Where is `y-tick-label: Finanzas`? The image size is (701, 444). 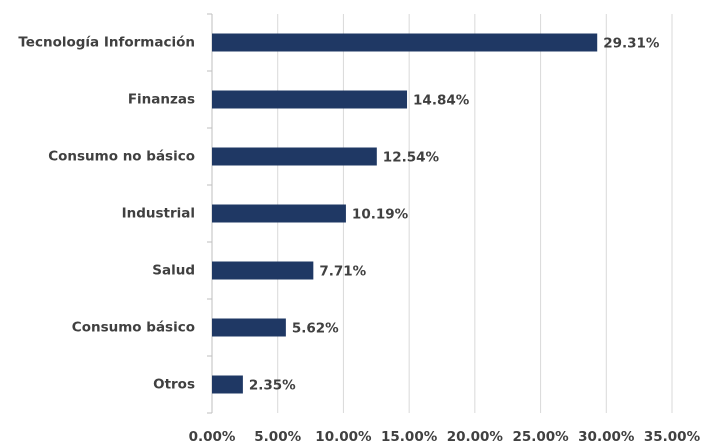 y-tick-label: Finanzas is located at coordinates (161, 100).